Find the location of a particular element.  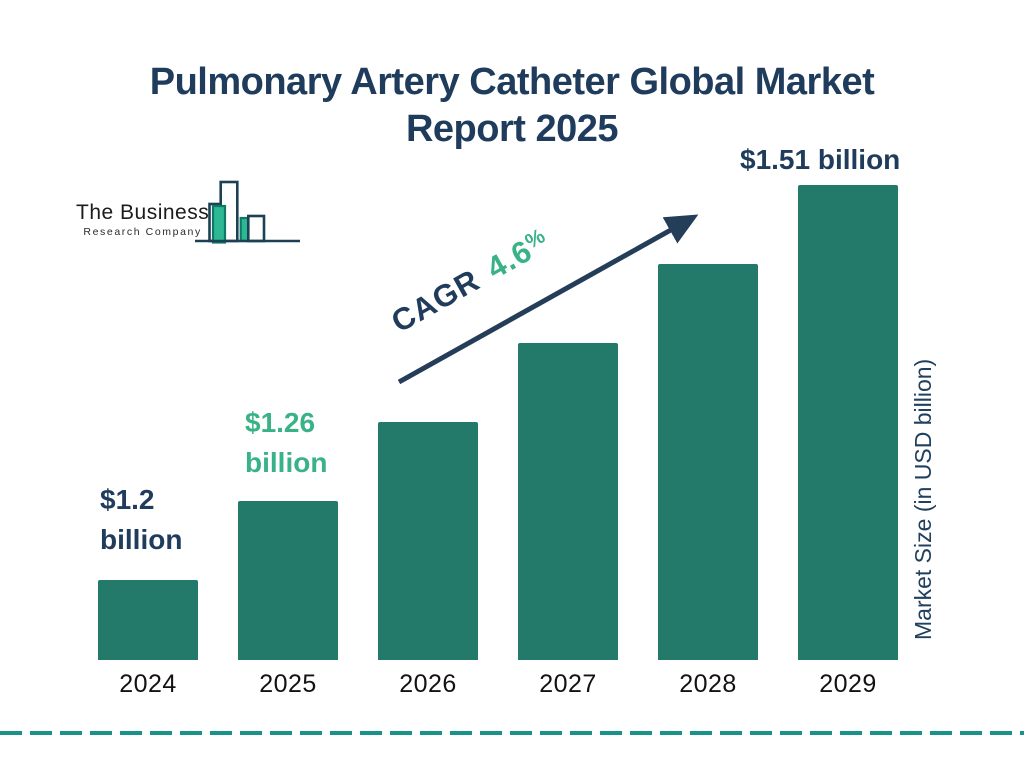

bottom-dashed-divider is located at coordinates (512, 733).